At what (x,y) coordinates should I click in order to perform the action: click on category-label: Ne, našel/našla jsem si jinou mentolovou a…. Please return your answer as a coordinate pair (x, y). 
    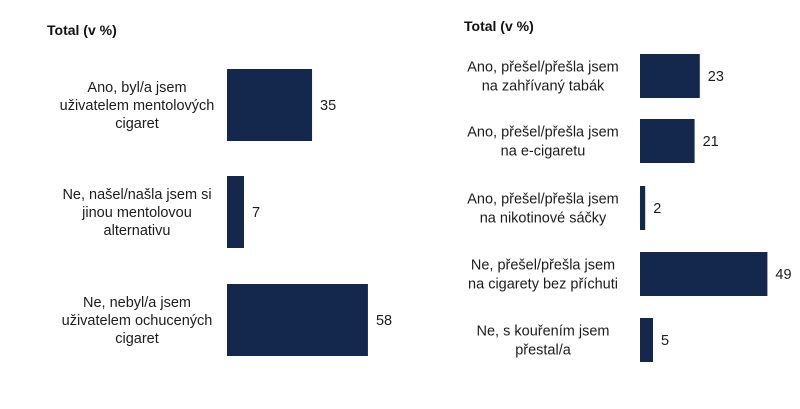
    Looking at the image, I should click on (136, 213).